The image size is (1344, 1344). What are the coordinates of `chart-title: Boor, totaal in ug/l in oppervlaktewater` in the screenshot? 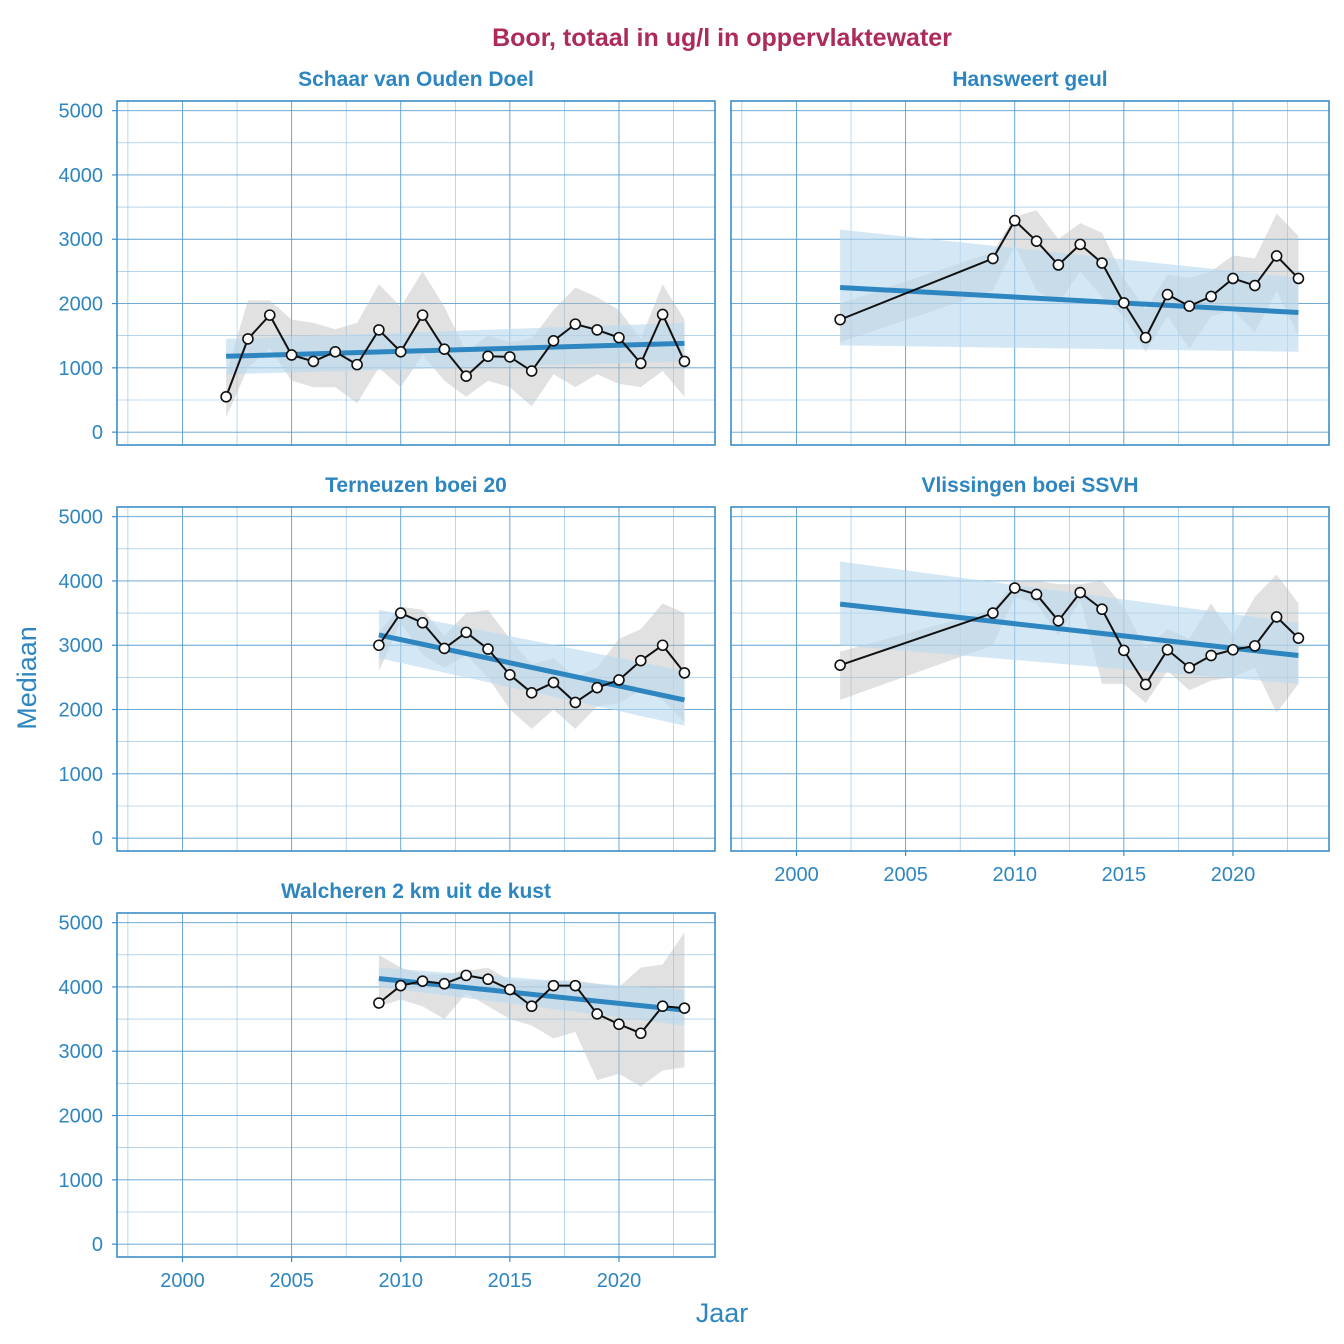 It's located at (722, 38).